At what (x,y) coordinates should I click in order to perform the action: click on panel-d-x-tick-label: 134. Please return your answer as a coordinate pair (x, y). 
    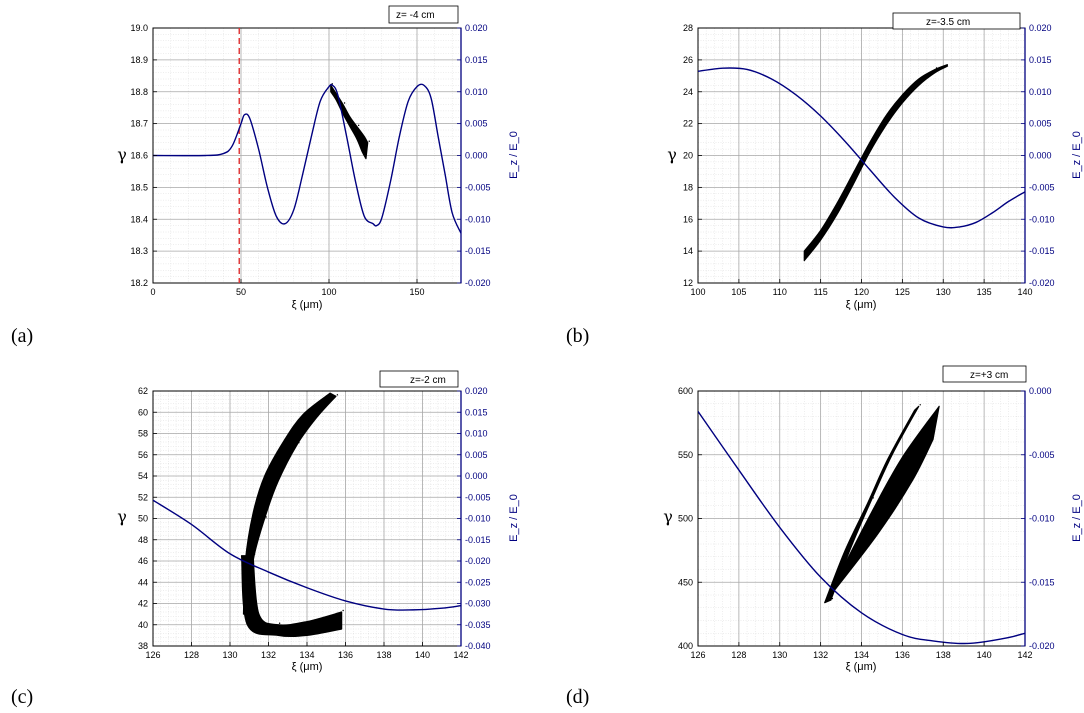
    Looking at the image, I should click on (861, 655).